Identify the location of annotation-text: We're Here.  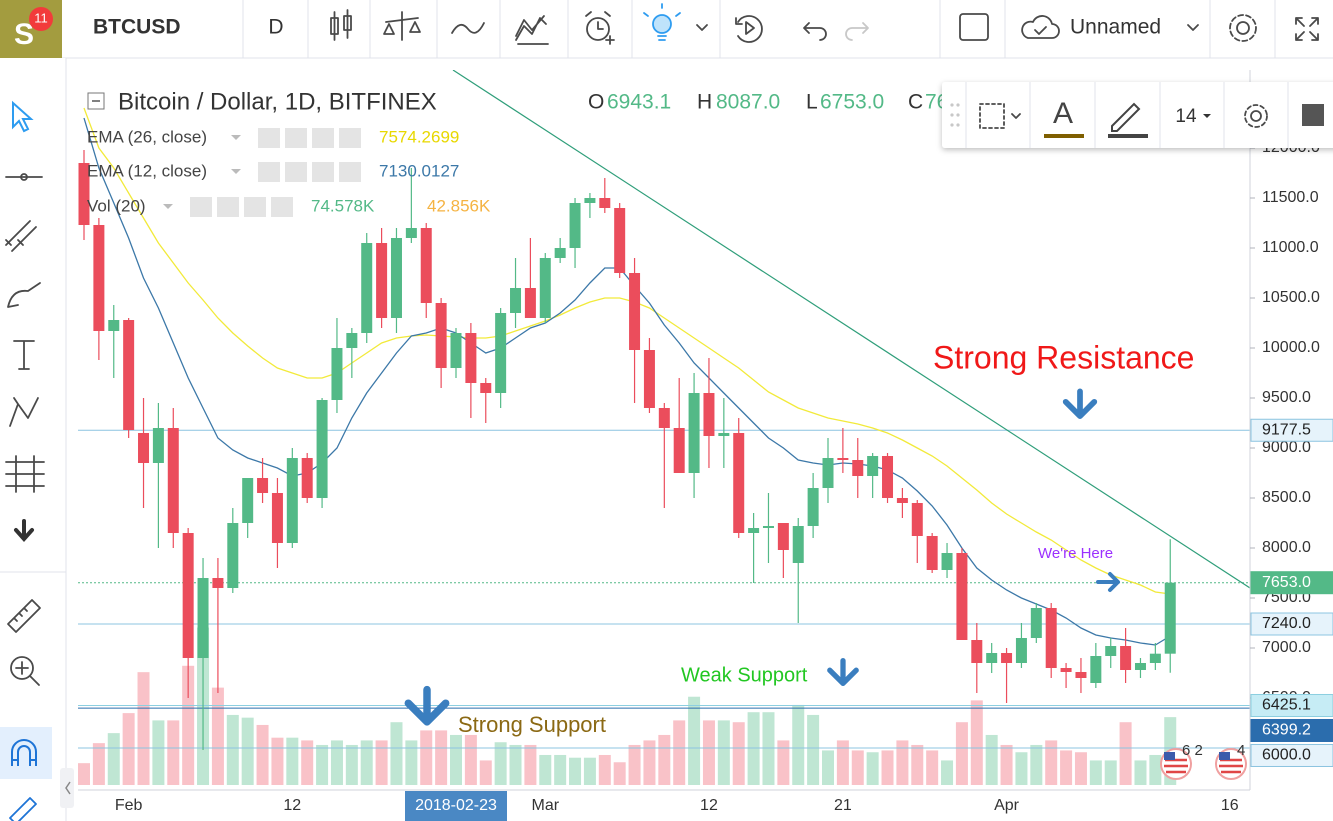
(1075, 553).